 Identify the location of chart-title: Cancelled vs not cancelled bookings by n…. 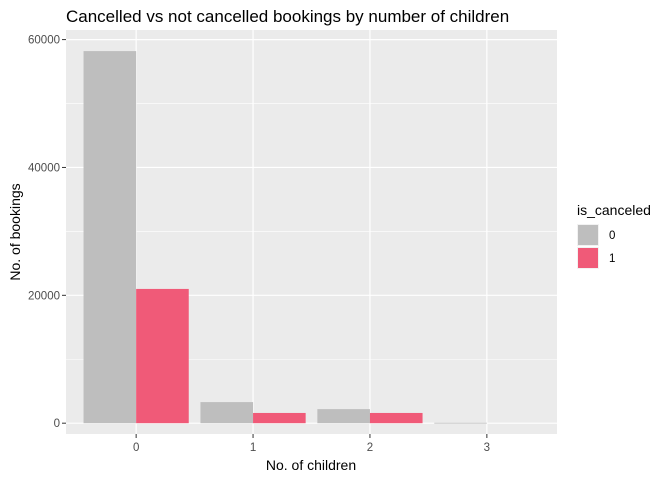
(287, 16).